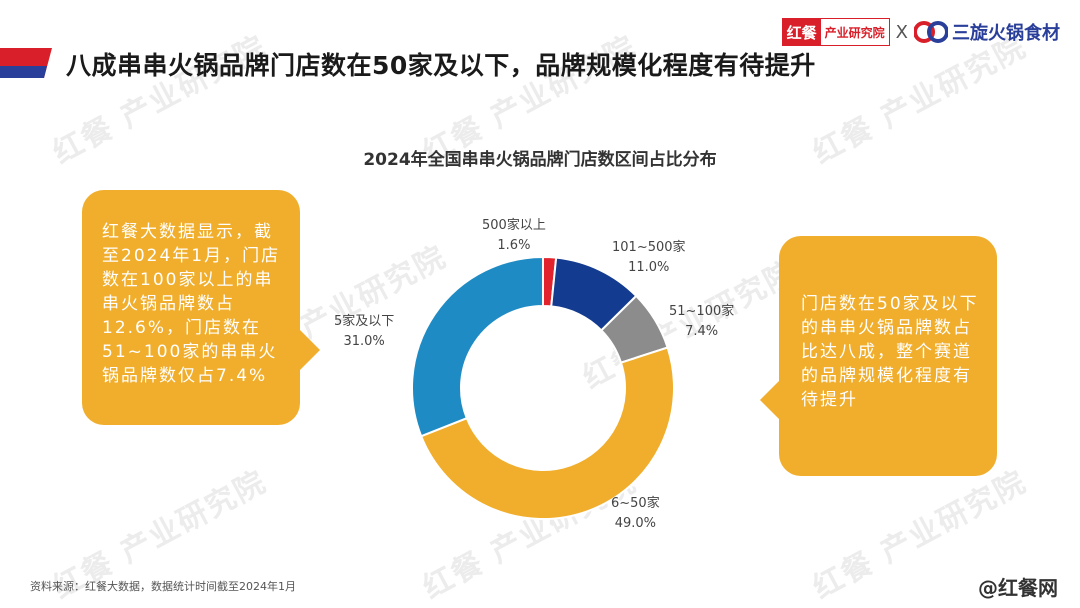 Image resolution: width=1080 pixels, height=608 pixels. What do you see at coordinates (514, 225) in the screenshot?
I see `slice-label-category: 500家以上` at bounding box center [514, 225].